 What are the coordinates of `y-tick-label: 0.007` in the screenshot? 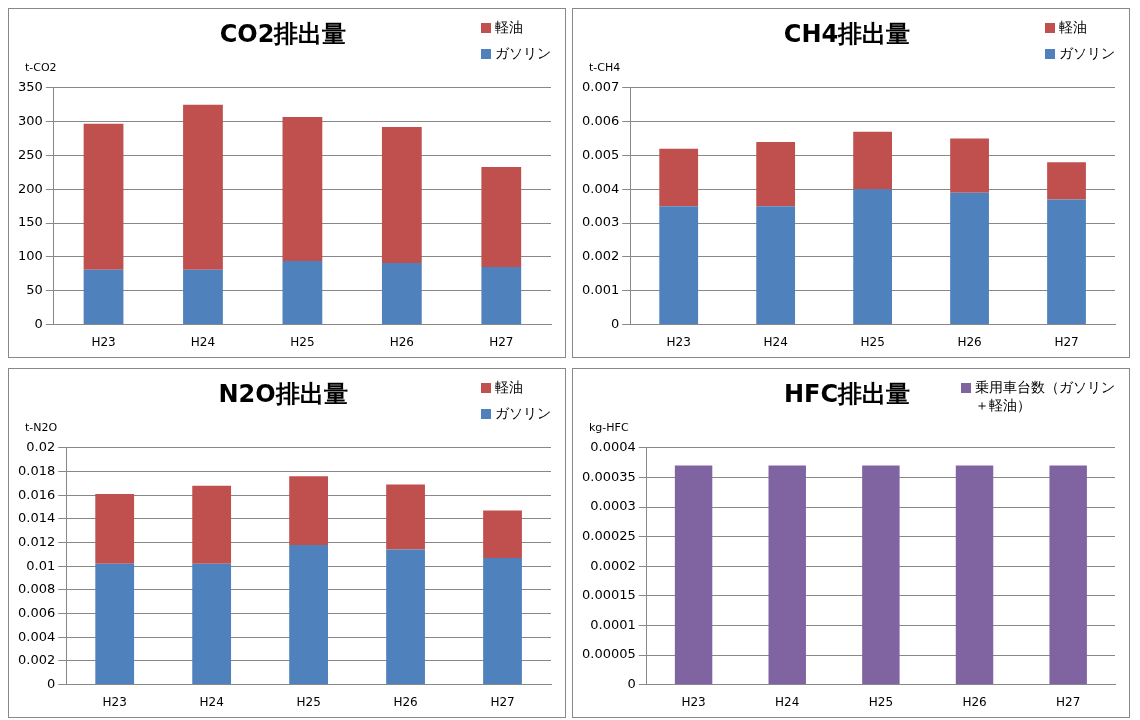 It's located at (601, 87).